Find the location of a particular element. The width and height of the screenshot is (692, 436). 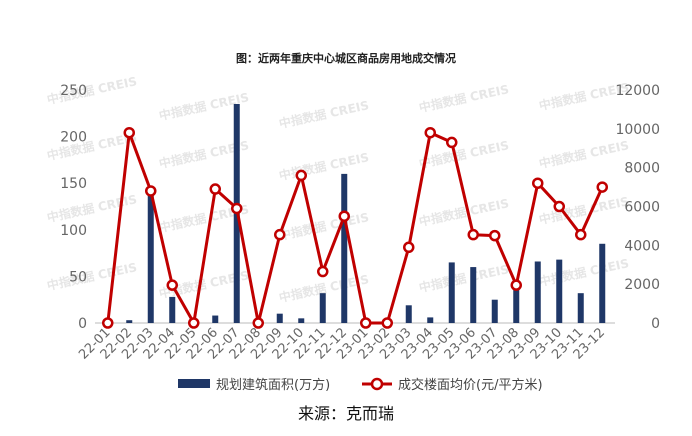

right-tick-label: 10000 is located at coordinates (637, 130).